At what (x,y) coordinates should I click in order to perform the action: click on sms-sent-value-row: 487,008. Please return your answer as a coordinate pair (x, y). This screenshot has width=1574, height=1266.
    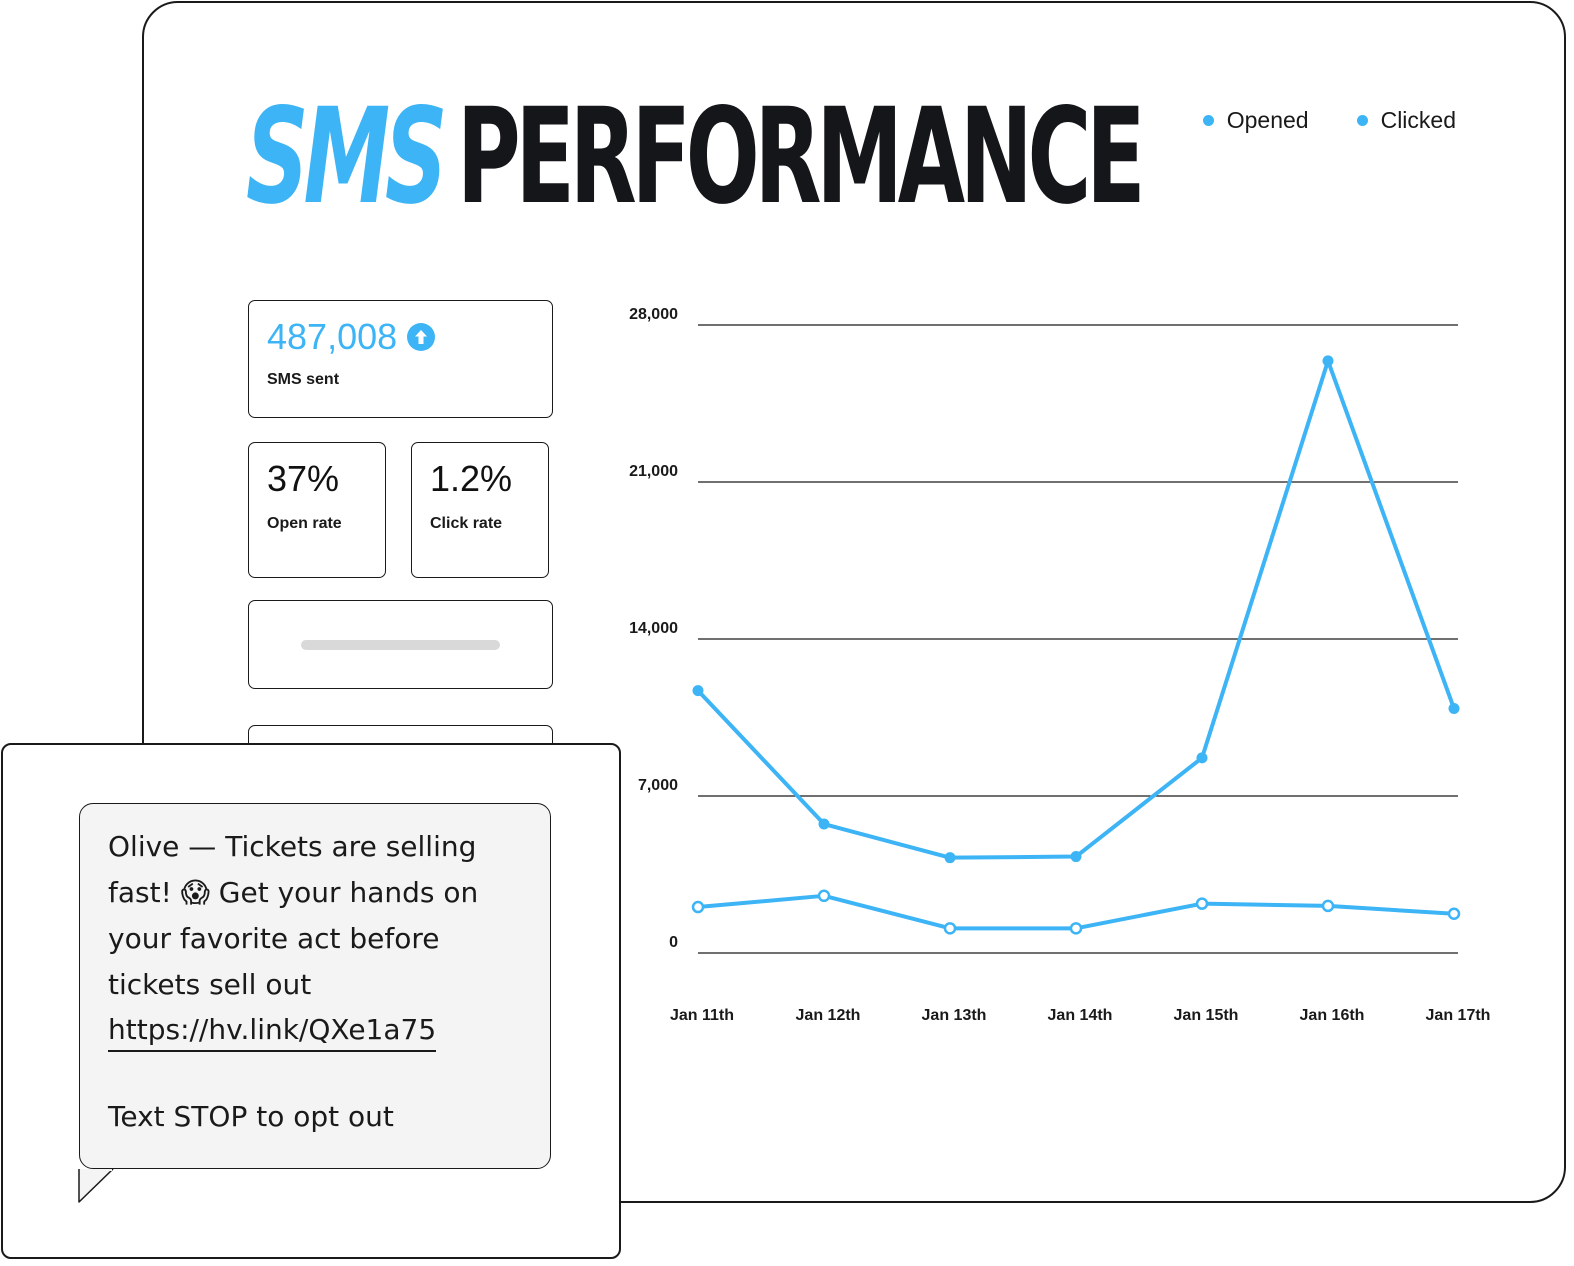
    Looking at the image, I should click on (351, 336).